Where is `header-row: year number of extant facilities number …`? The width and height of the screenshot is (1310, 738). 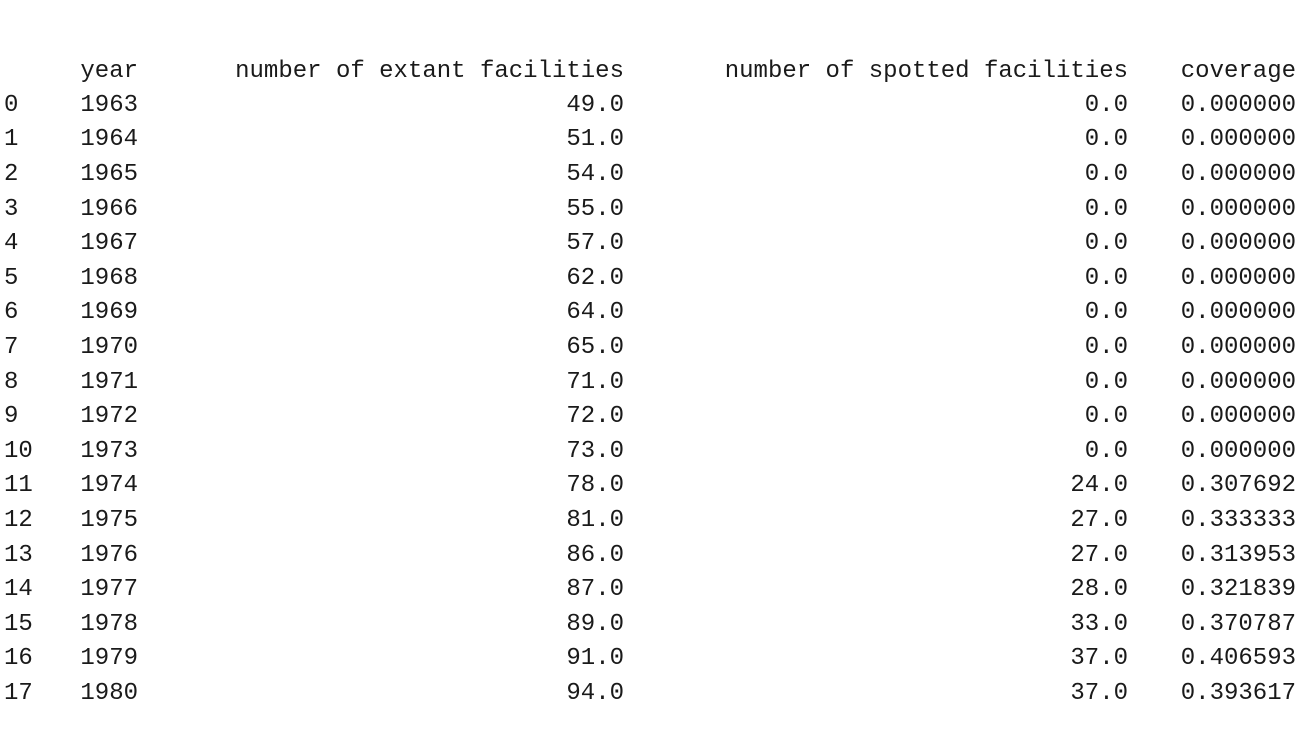 header-row: year number of extant facilities number … is located at coordinates (650, 71).